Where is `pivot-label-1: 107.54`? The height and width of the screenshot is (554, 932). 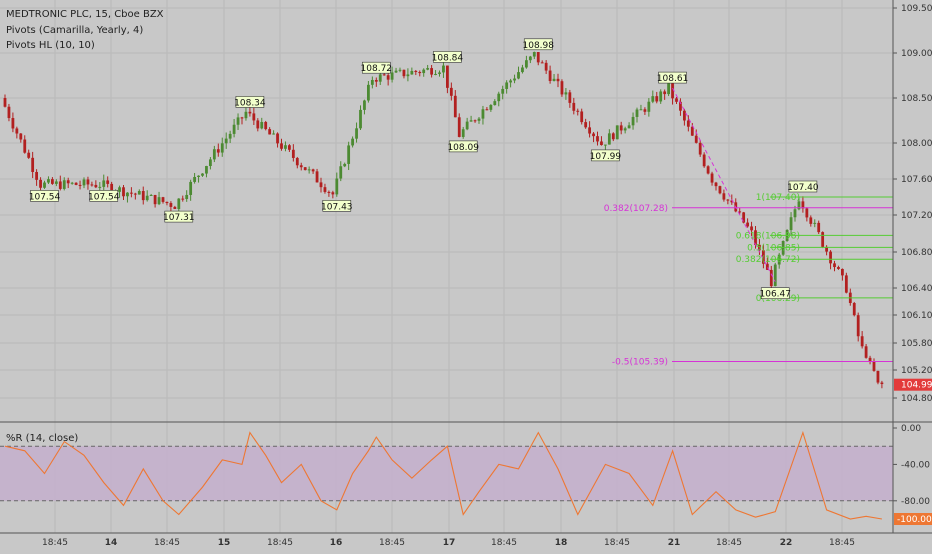
pivot-label-1: 107.54 is located at coordinates (104, 197).